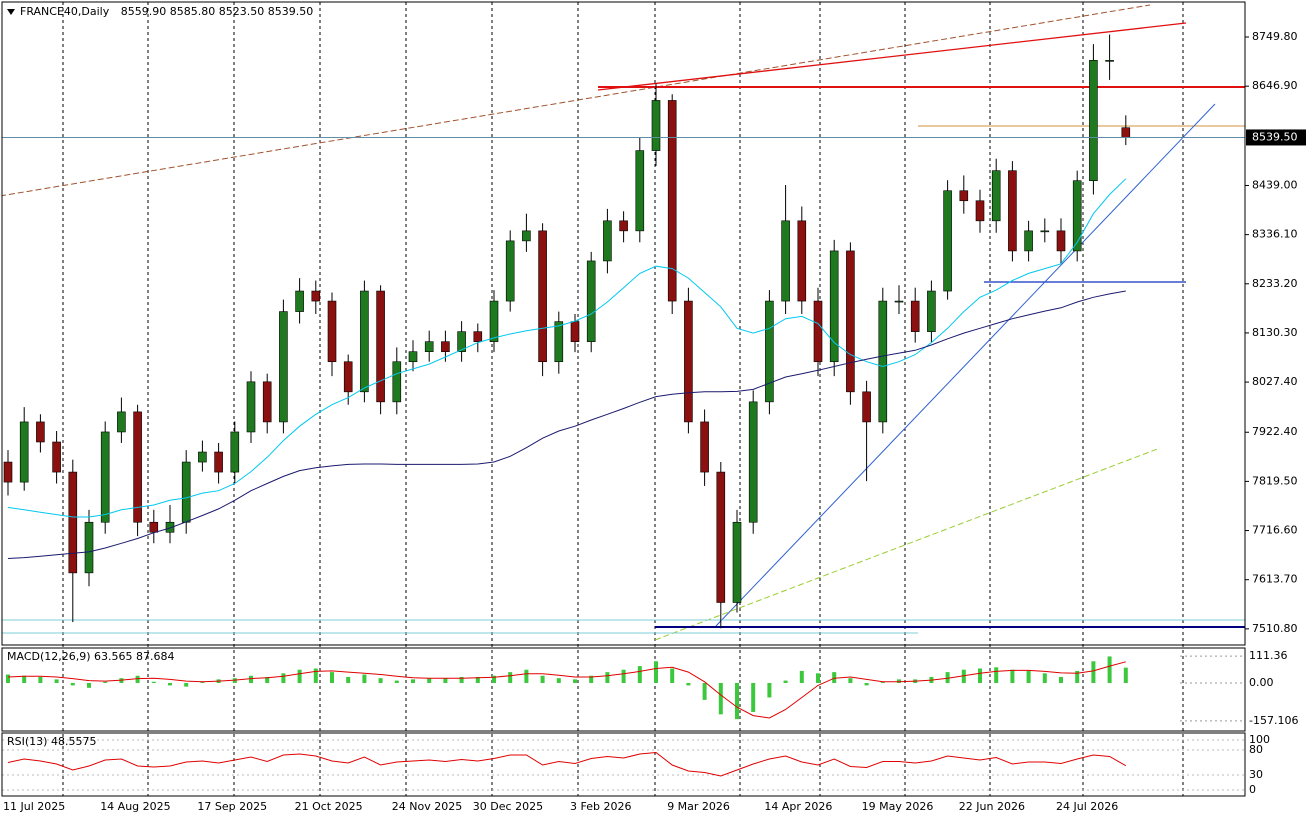  Describe the element at coordinates (1275, 628) in the screenshot. I see `y-tick-label: 7510.80` at that location.